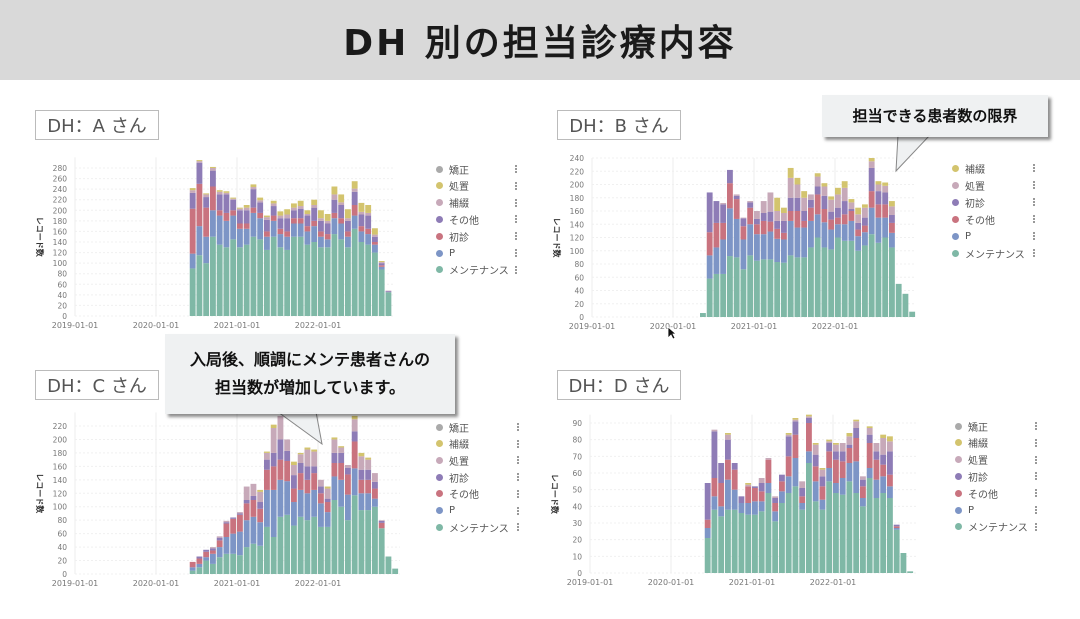 This screenshot has width=1080, height=619. I want to click on x-tick-label: 2020-01-01, so click(671, 582).